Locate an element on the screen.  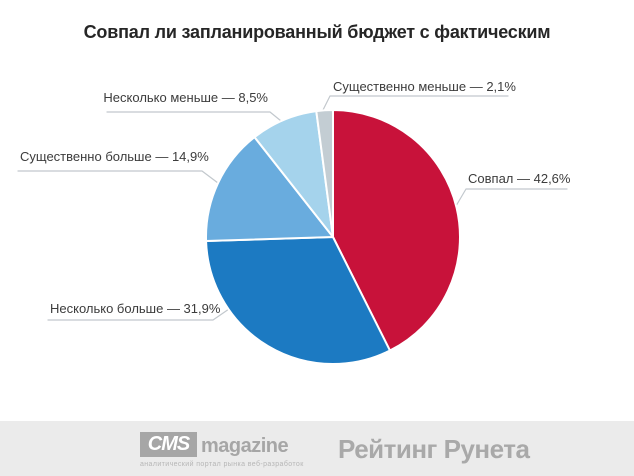
pie-label-sovpal: Совпал — 42,6% is located at coordinates (519, 178).